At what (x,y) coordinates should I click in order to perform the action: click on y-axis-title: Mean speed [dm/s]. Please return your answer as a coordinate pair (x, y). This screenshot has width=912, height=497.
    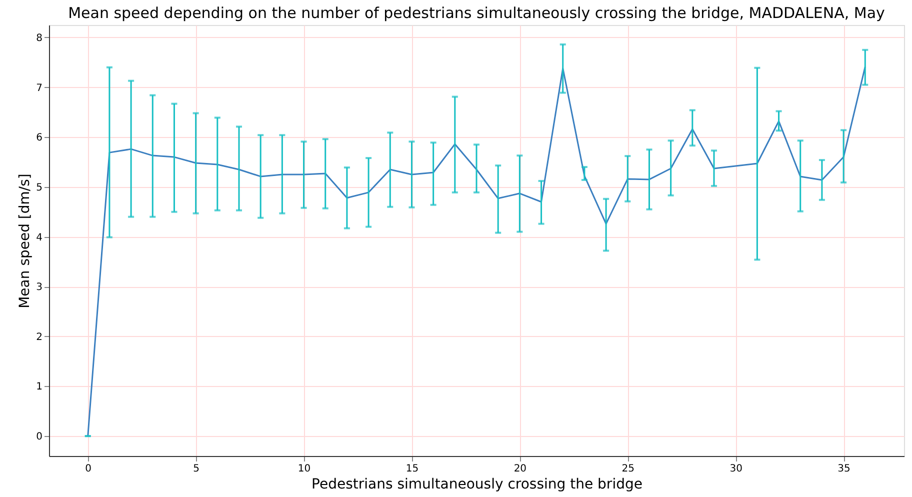
    Looking at the image, I should click on (25, 241).